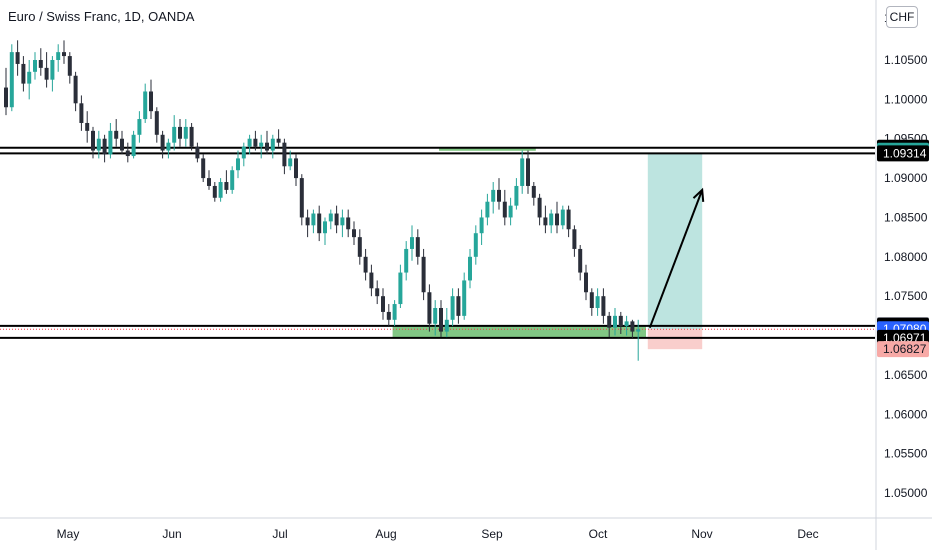 The image size is (932, 550). What do you see at coordinates (906, 493) in the screenshot?
I see `price-tick-label: 1.05000` at bounding box center [906, 493].